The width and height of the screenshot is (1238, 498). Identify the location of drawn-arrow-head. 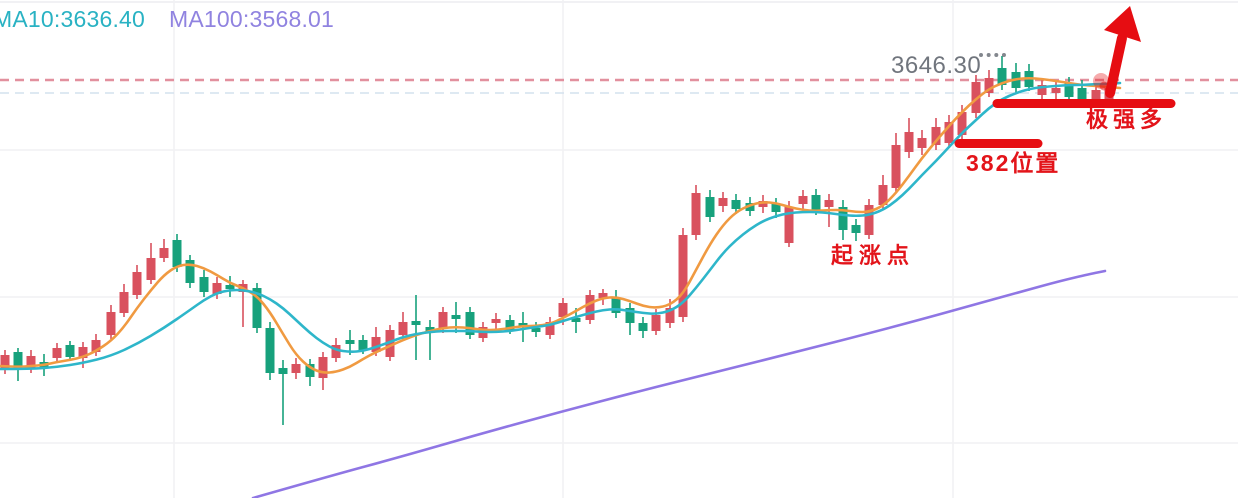
(1122, 24).